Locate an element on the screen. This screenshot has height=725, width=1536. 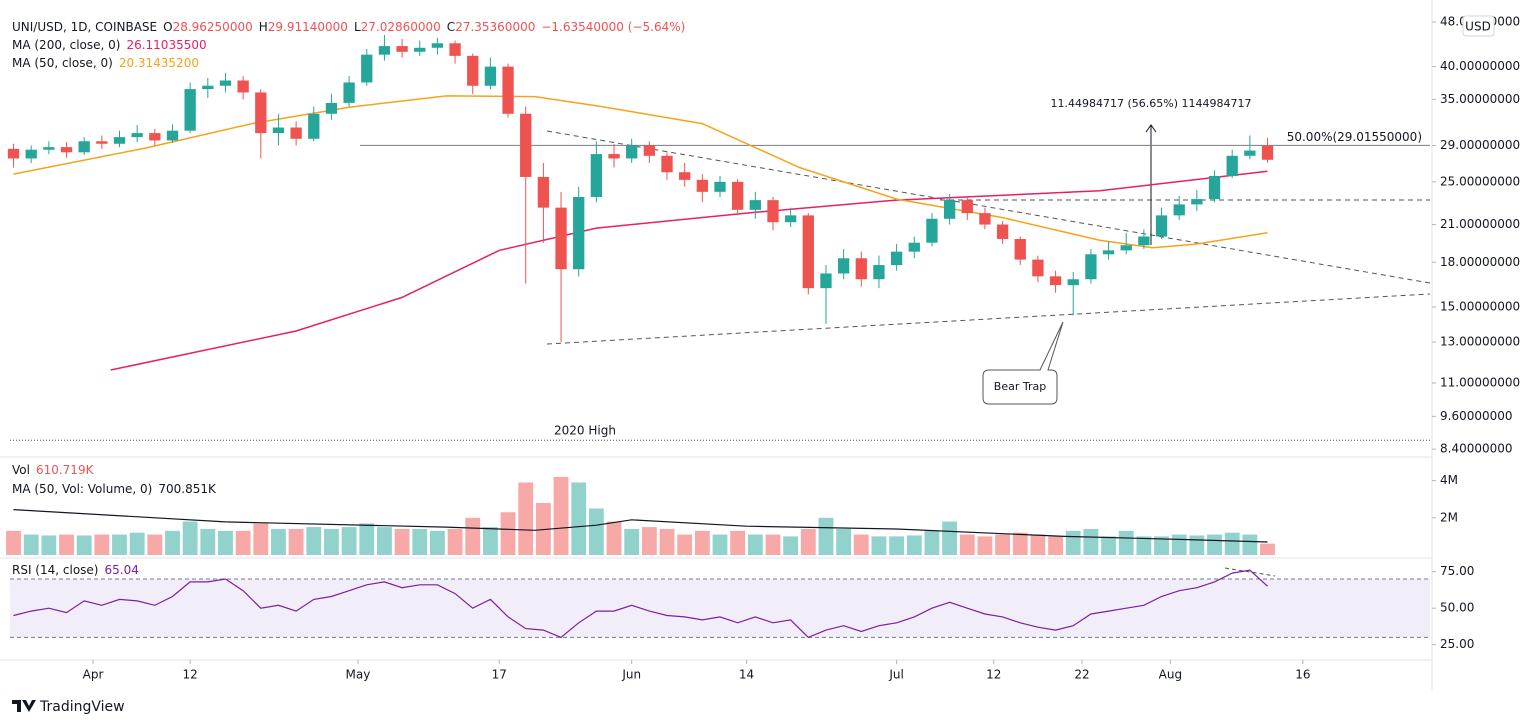
rsi-divergence-line is located at coordinates (1250, 572).